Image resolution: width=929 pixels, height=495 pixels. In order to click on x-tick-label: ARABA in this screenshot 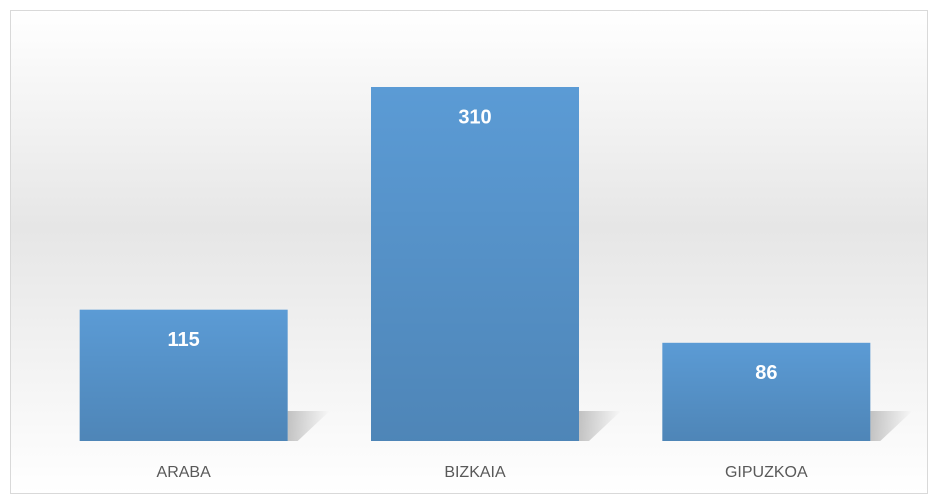, I will do `click(184, 472)`.